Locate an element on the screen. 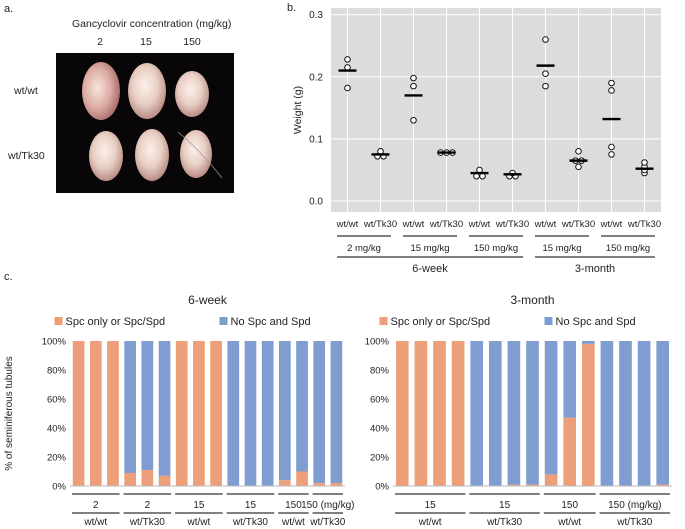 The height and width of the screenshot is (529, 685). photo-conc-2: 15 is located at coordinates (146, 42).